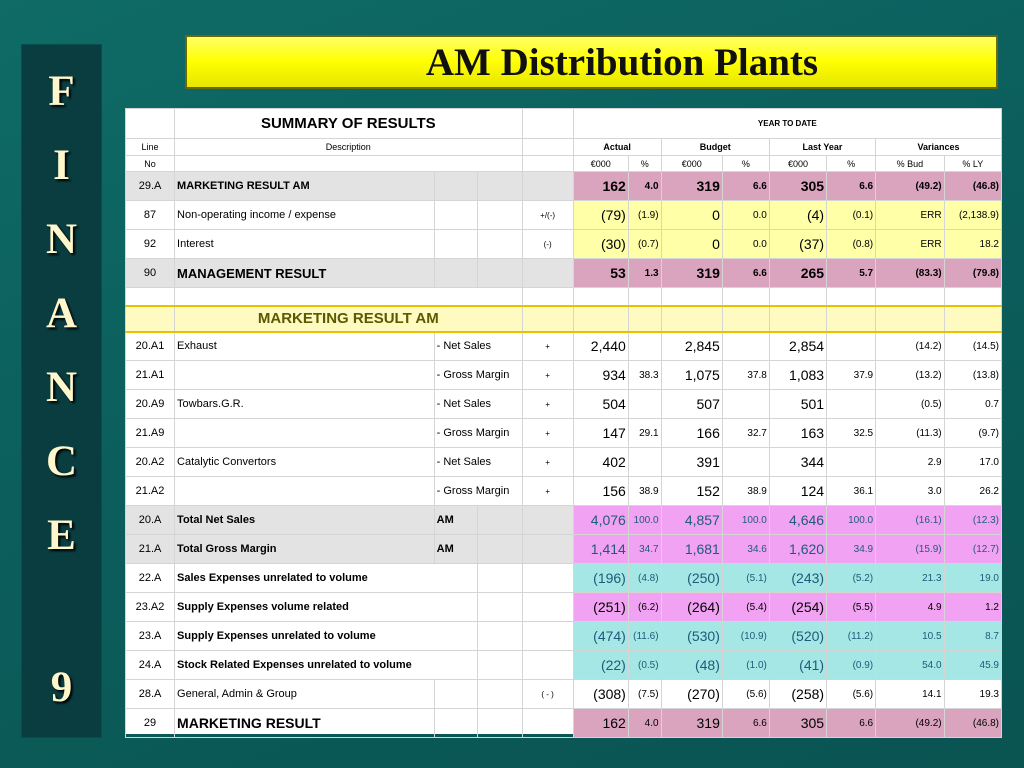 The width and height of the screenshot is (1024, 768). What do you see at coordinates (150, 549) in the screenshot?
I see `line-number: 21.A` at bounding box center [150, 549].